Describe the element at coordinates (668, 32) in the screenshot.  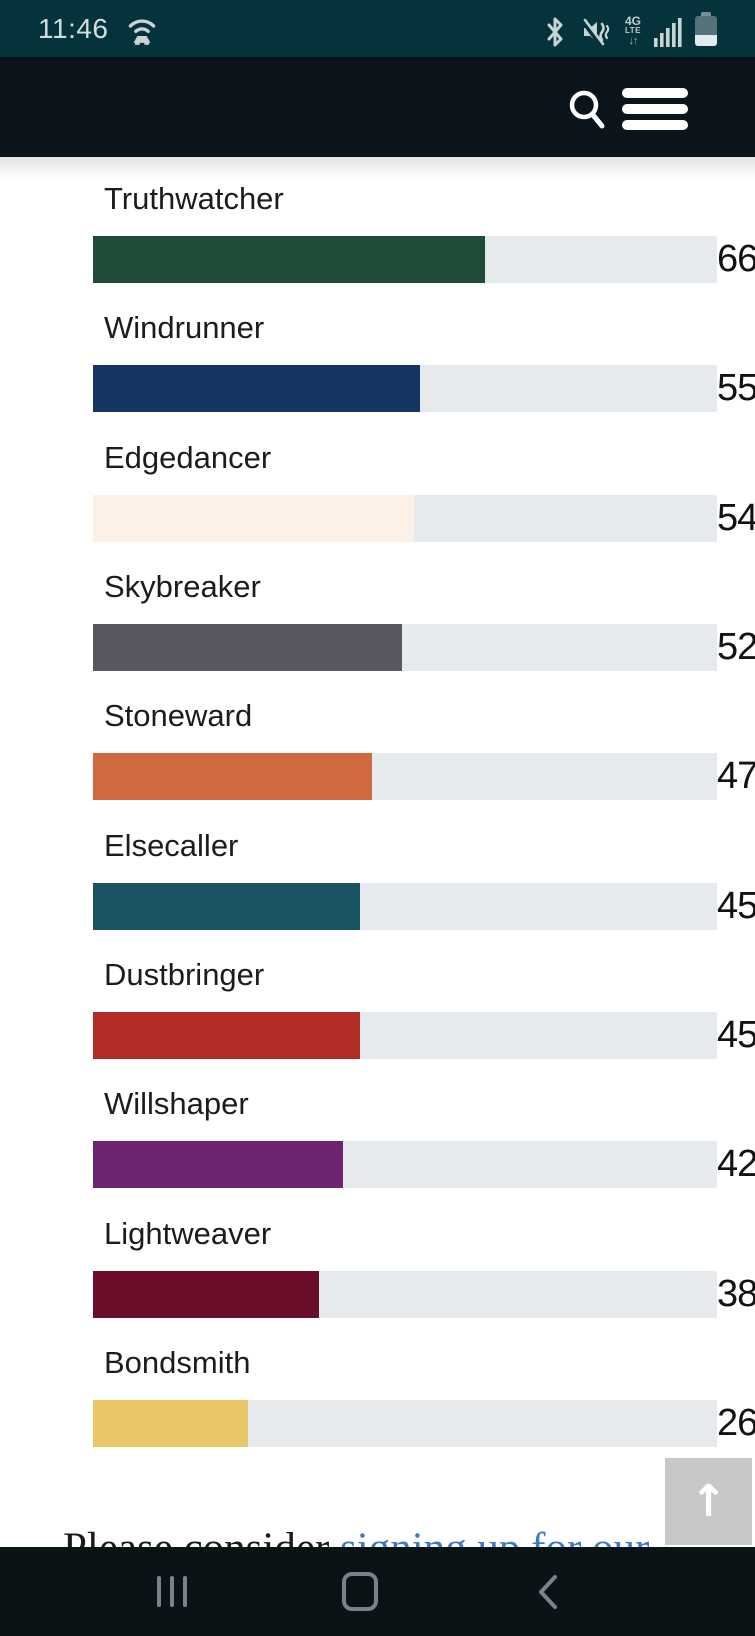
I see `signal-strength-icon` at that location.